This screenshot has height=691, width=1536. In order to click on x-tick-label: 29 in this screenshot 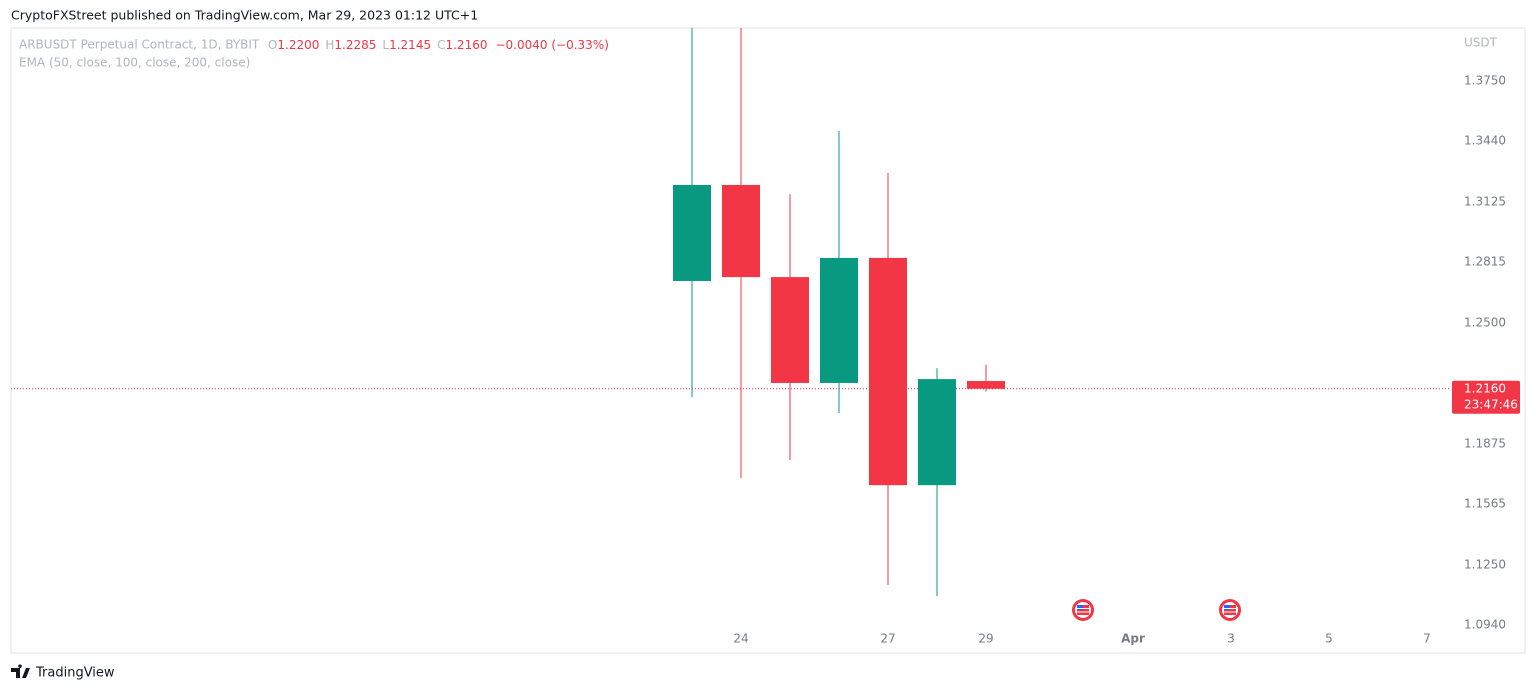, I will do `click(985, 639)`.